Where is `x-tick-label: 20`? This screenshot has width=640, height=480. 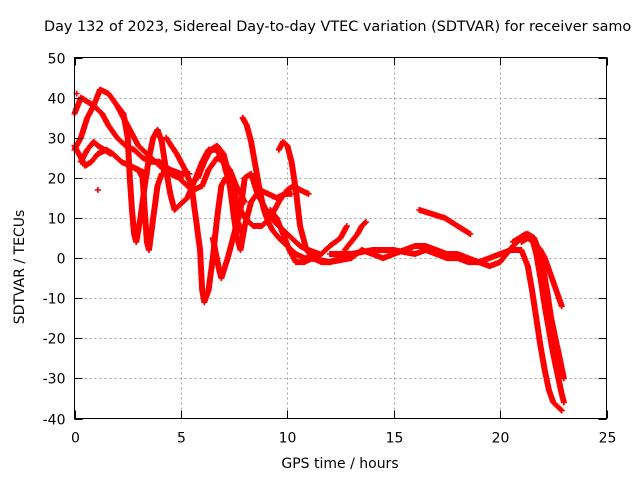
x-tick-label: 20 is located at coordinates (501, 439).